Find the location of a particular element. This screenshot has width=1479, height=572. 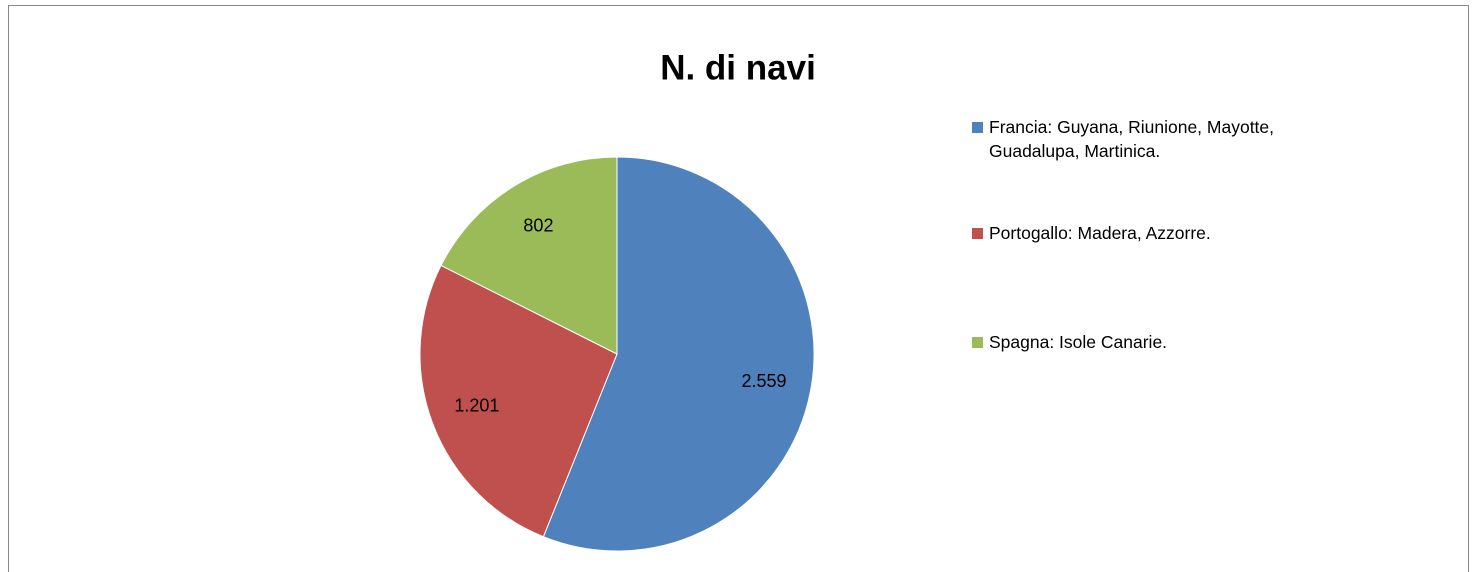

data-label: 802 is located at coordinates (538, 225).